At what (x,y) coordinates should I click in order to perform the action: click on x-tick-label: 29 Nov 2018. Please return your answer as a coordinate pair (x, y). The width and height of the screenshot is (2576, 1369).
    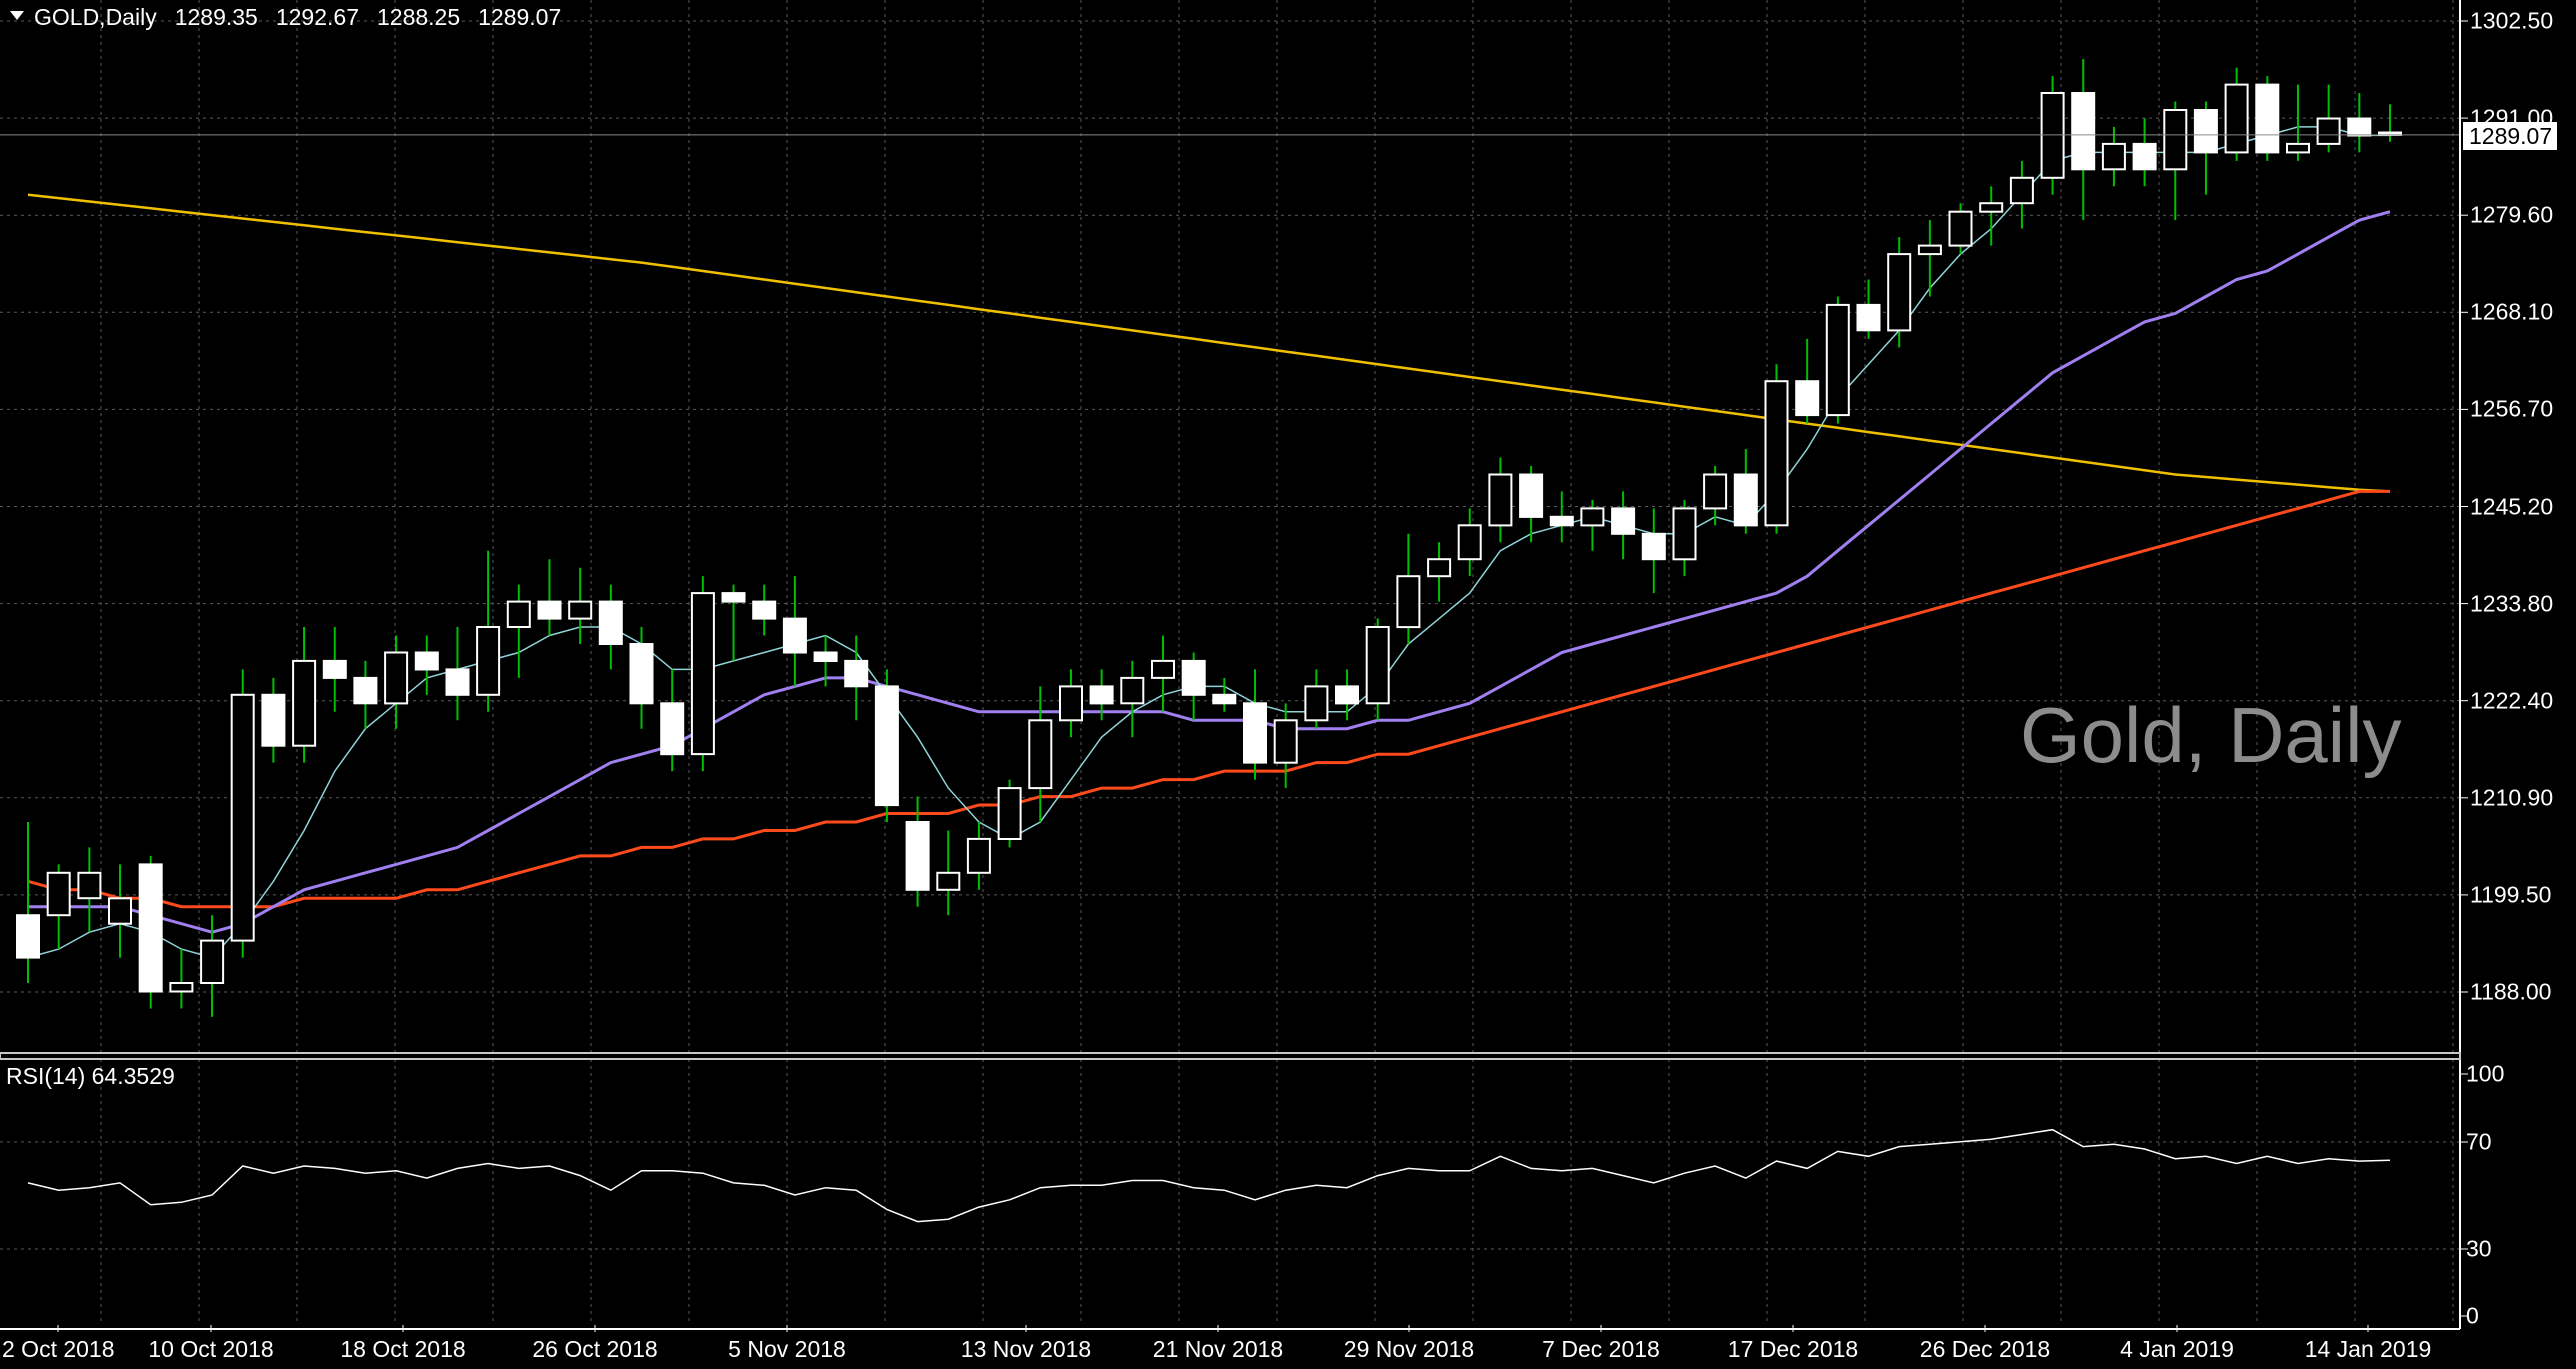
    Looking at the image, I should click on (1409, 1349).